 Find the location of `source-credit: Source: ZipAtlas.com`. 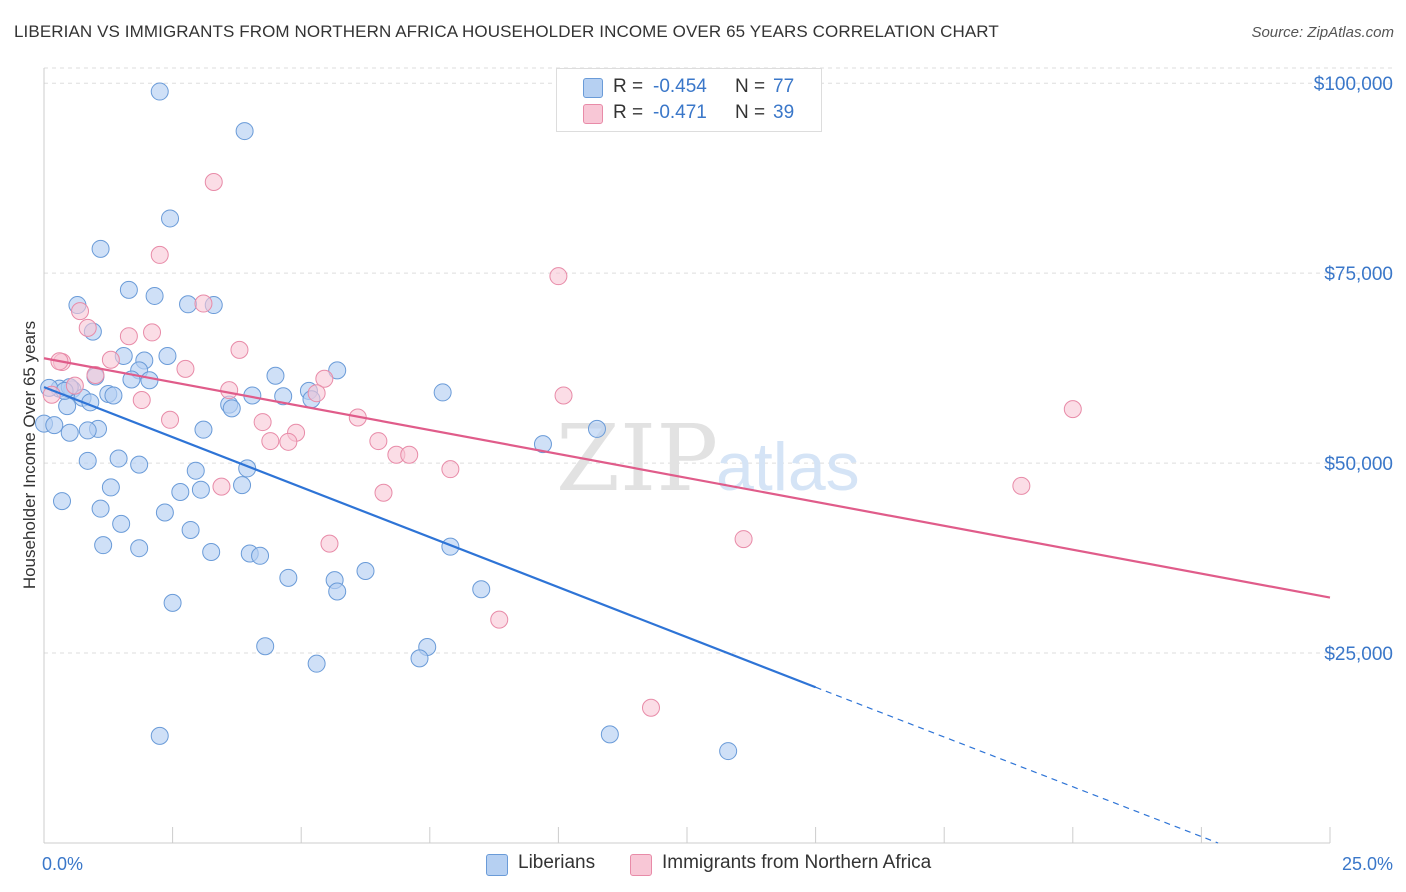

source-credit: Source: ZipAtlas.com is located at coordinates (1322, 32).